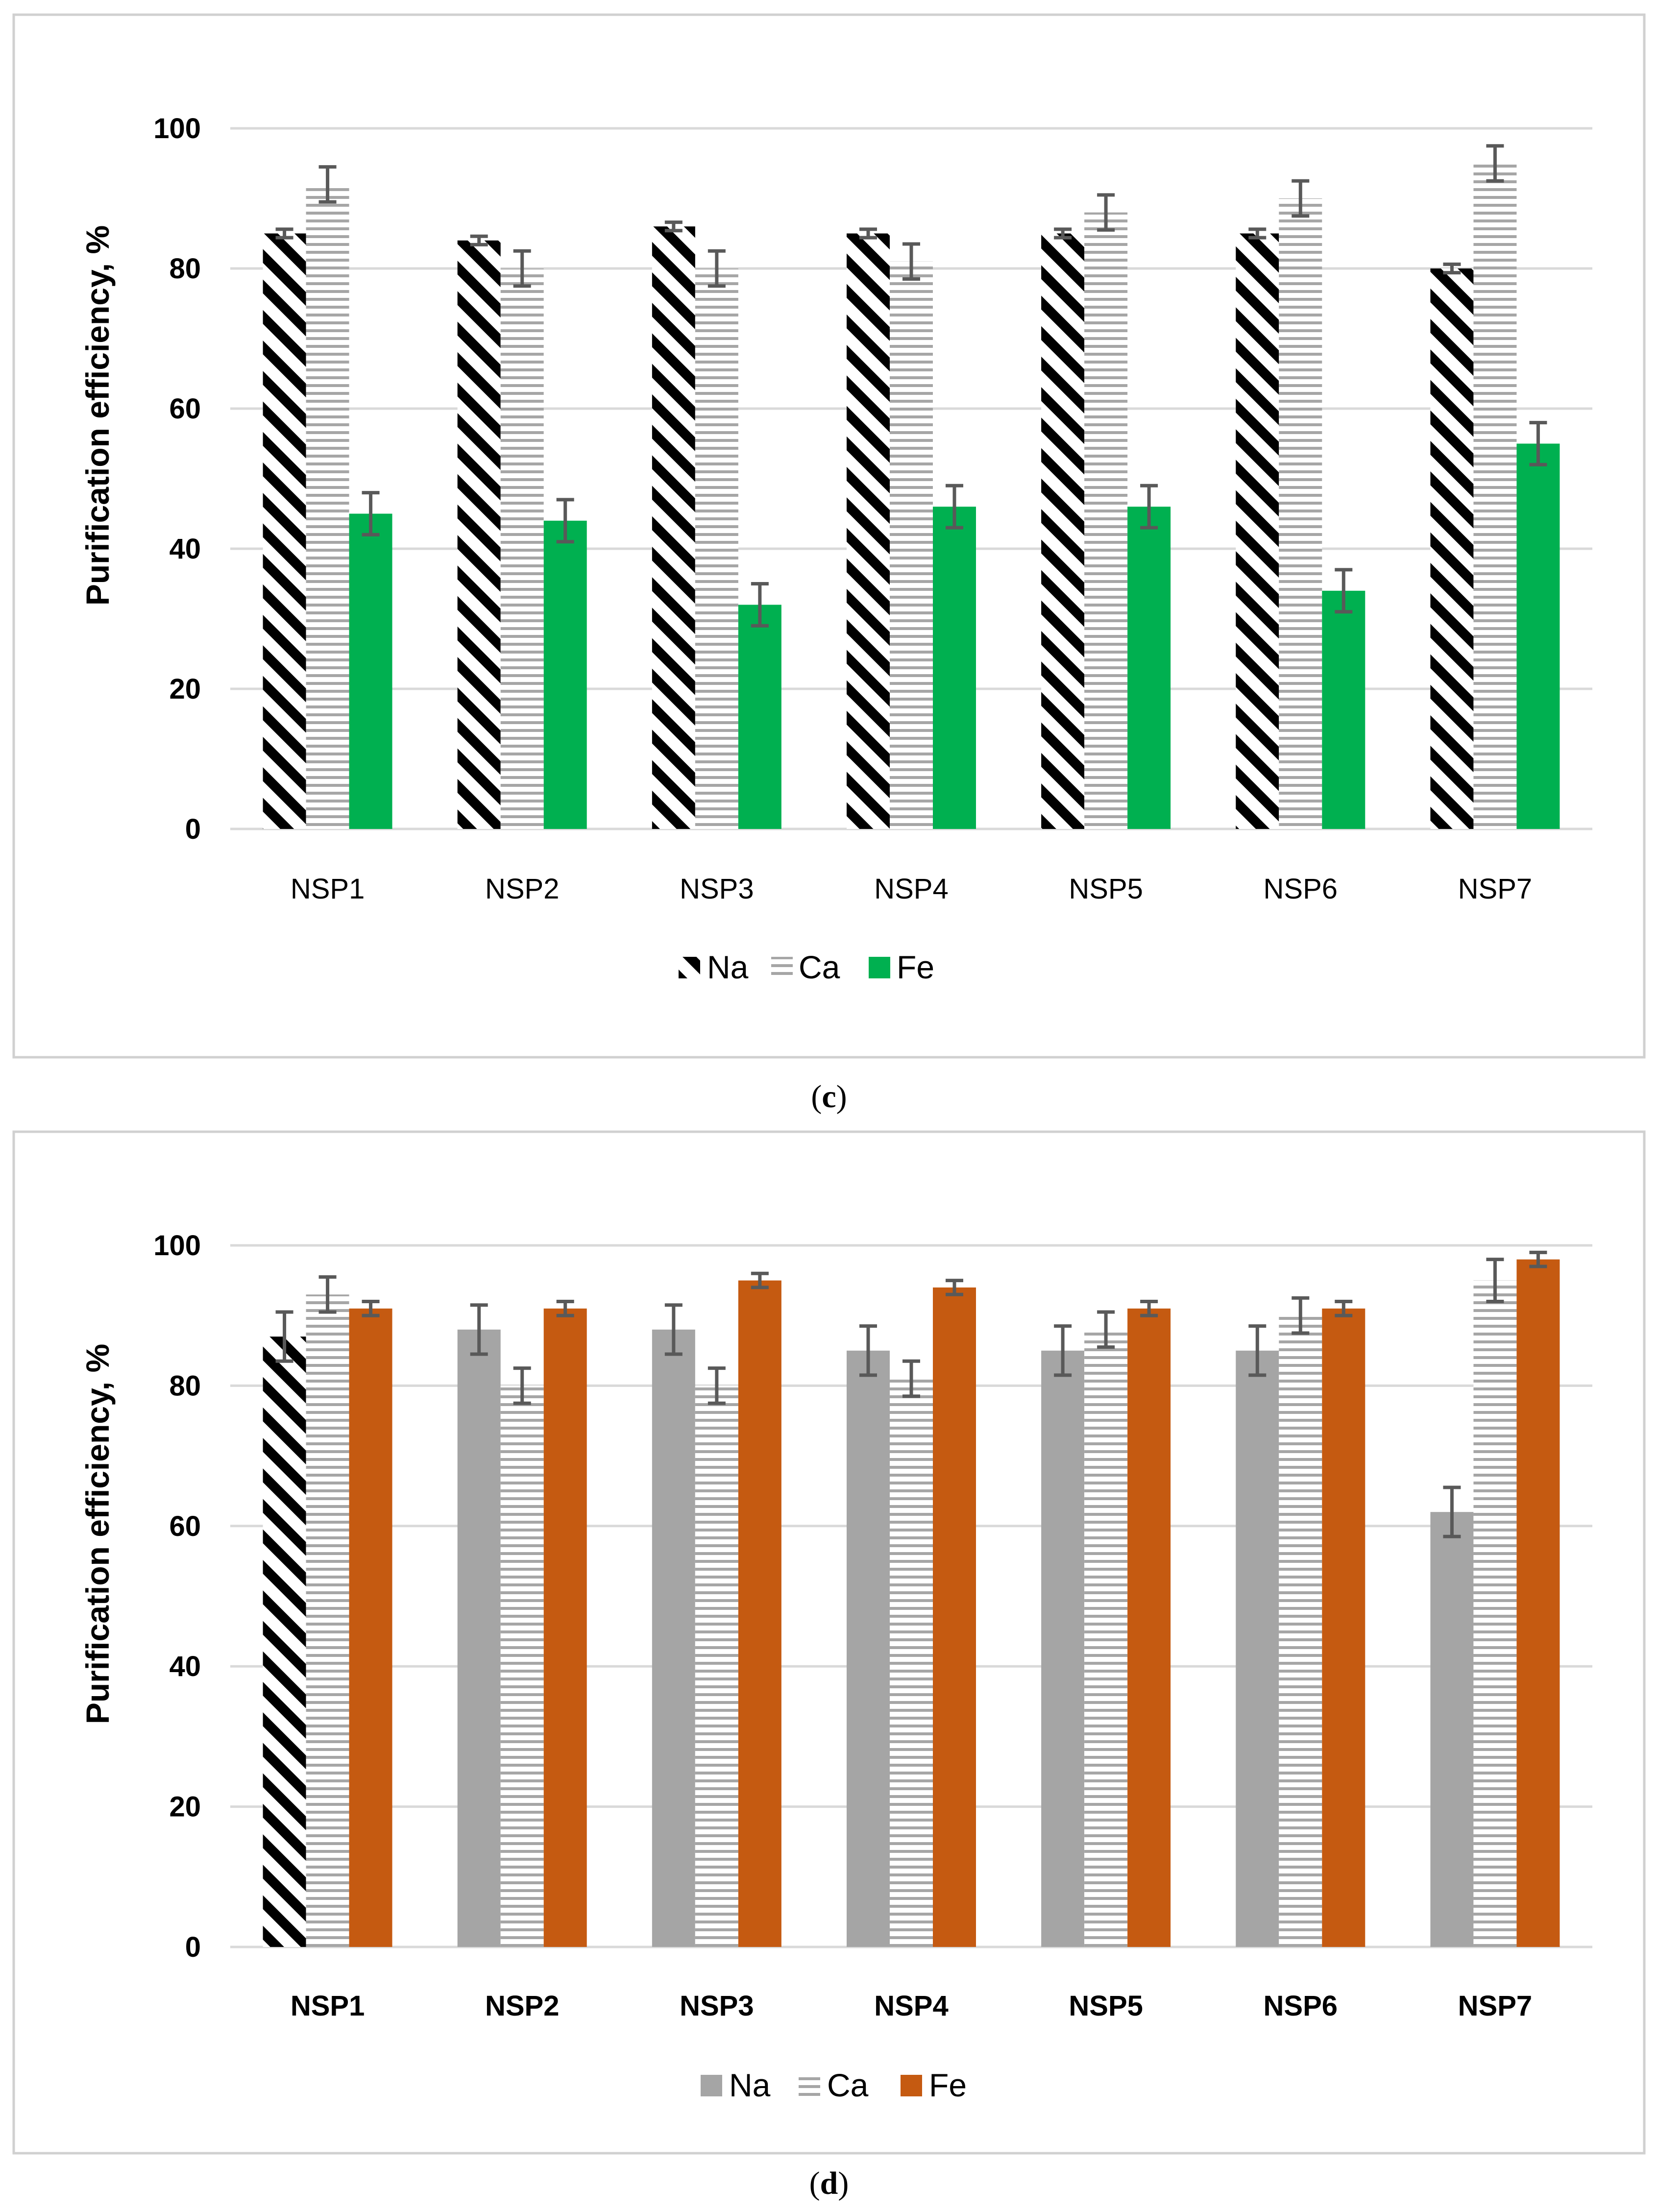 This screenshot has height=2212, width=1658. What do you see at coordinates (844, 2183) in the screenshot?
I see `caption-d-close: )` at bounding box center [844, 2183].